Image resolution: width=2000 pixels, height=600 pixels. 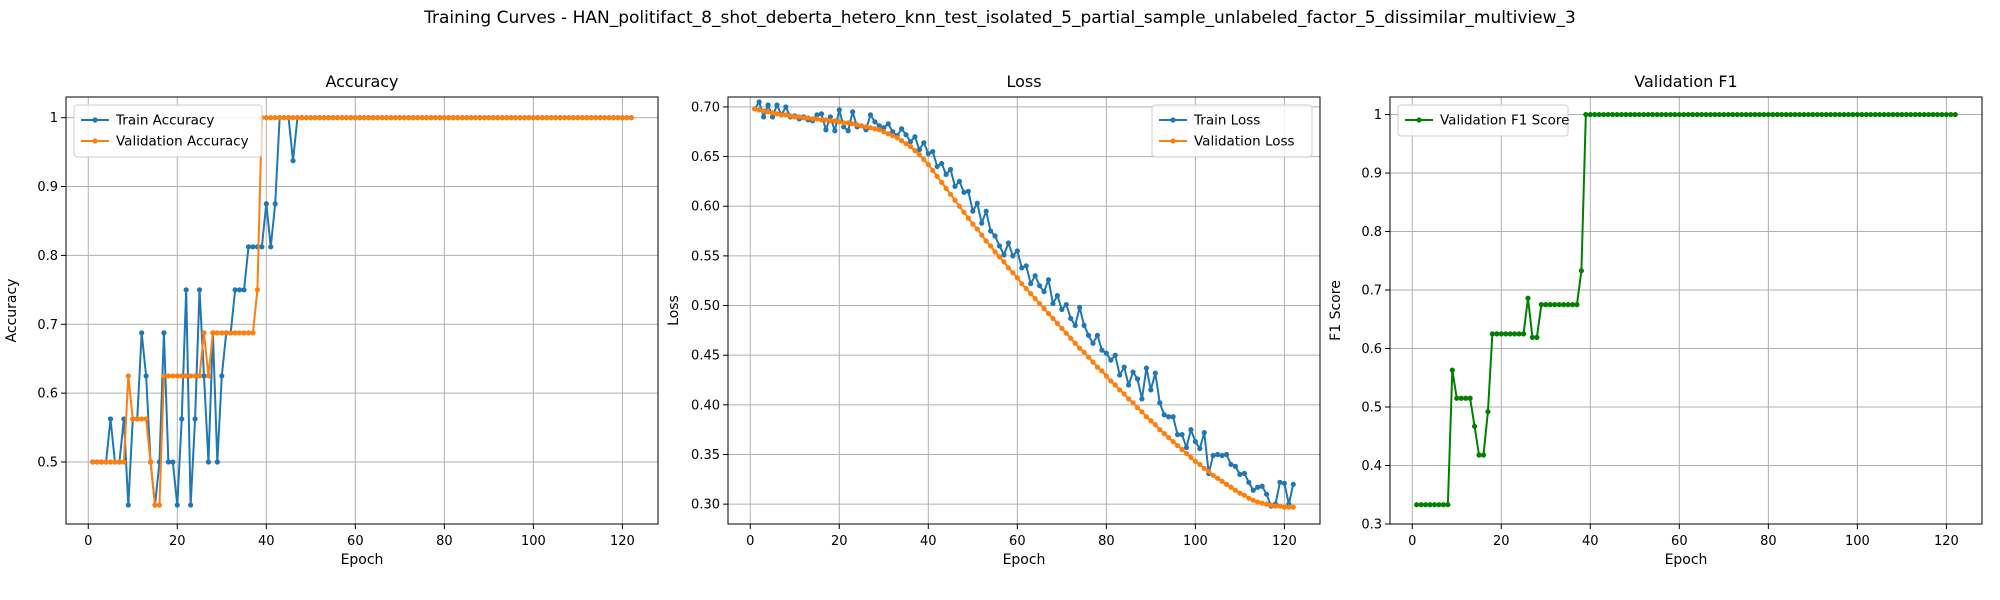 What do you see at coordinates (362, 560) in the screenshot?
I see `x-axis-label: Epoch` at bounding box center [362, 560].